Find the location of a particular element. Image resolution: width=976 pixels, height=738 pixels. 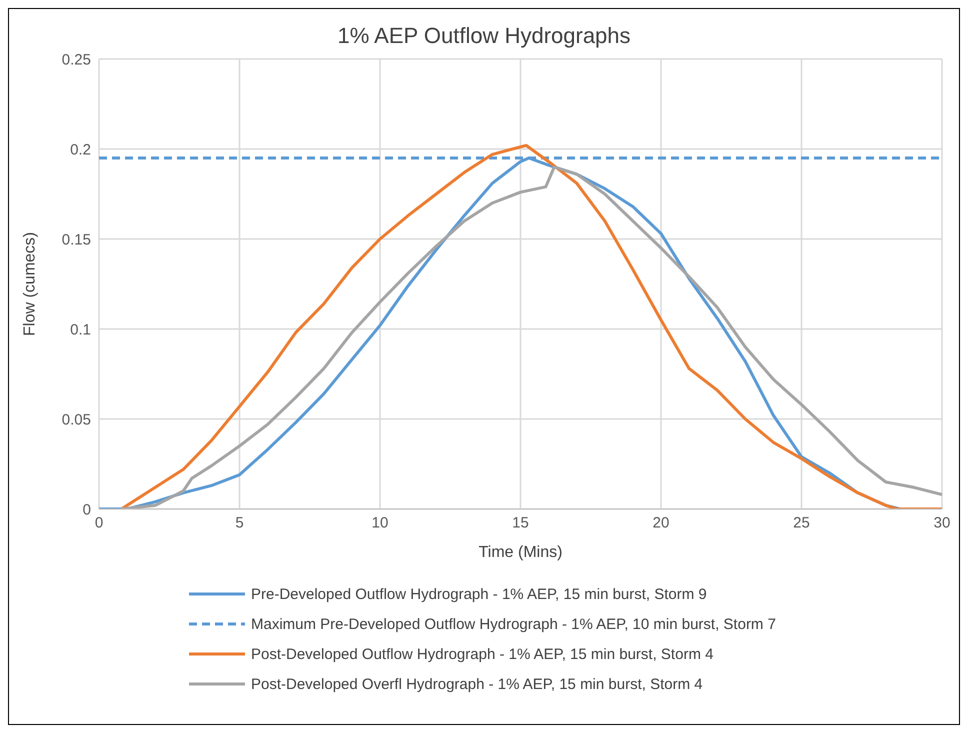

y-tick-label: 0.2 is located at coordinates (80, 149).